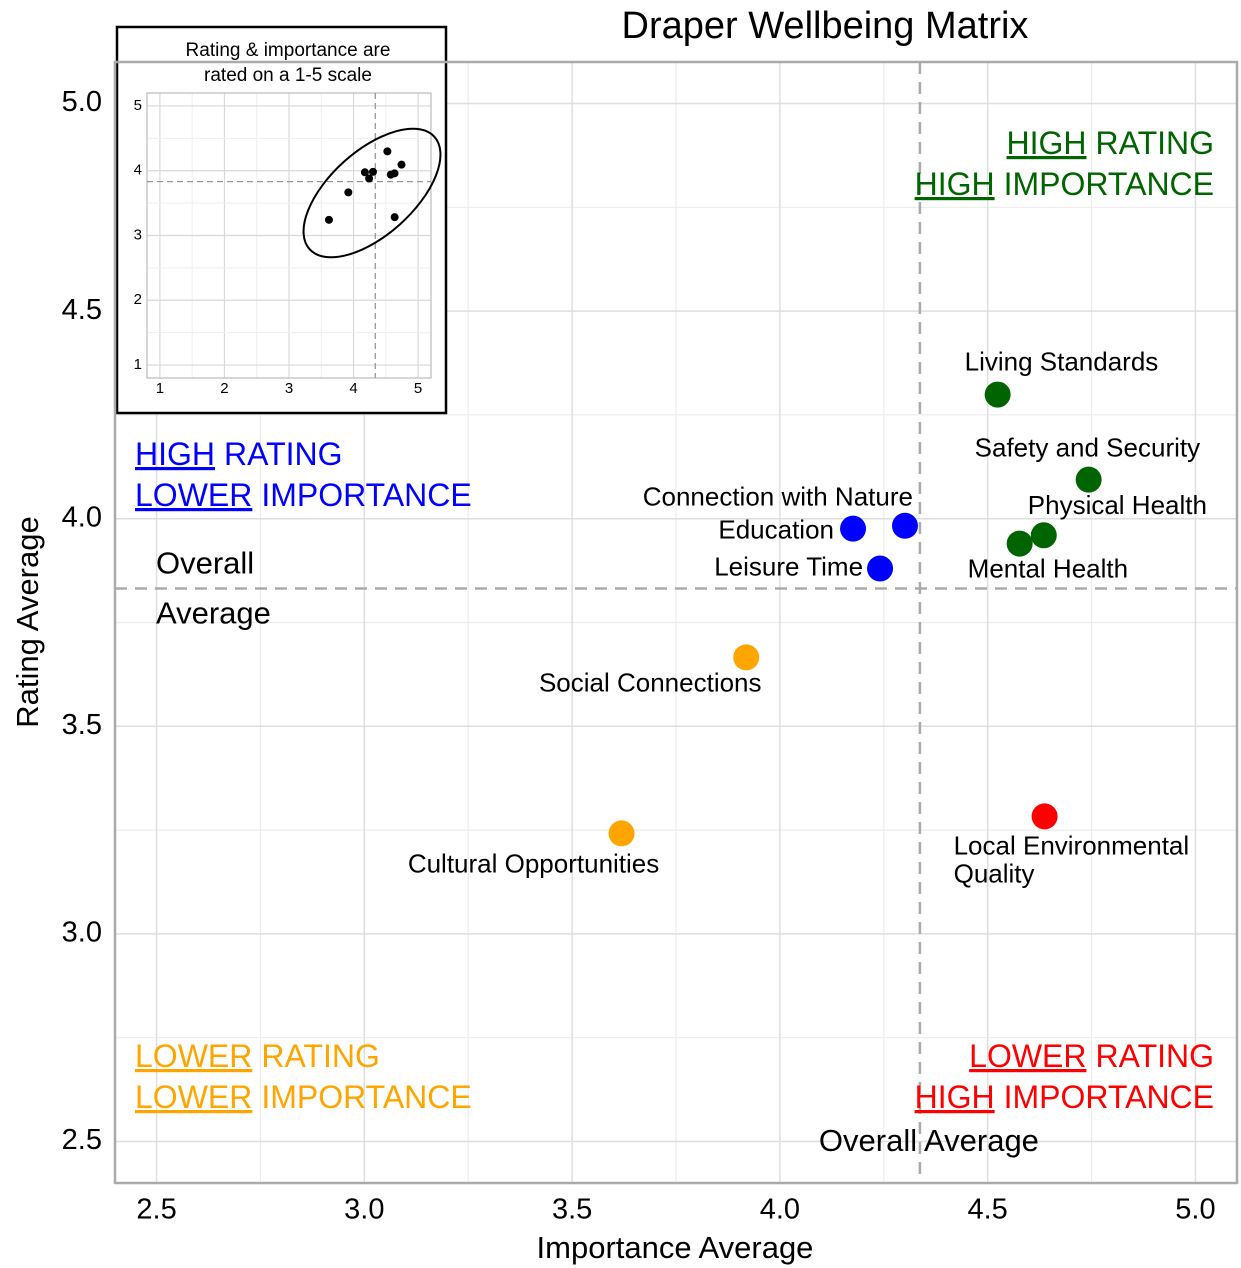 This screenshot has height=1268, width=1241. What do you see at coordinates (160, 388) in the screenshot?
I see `inset-x-tick-label: 1` at bounding box center [160, 388].